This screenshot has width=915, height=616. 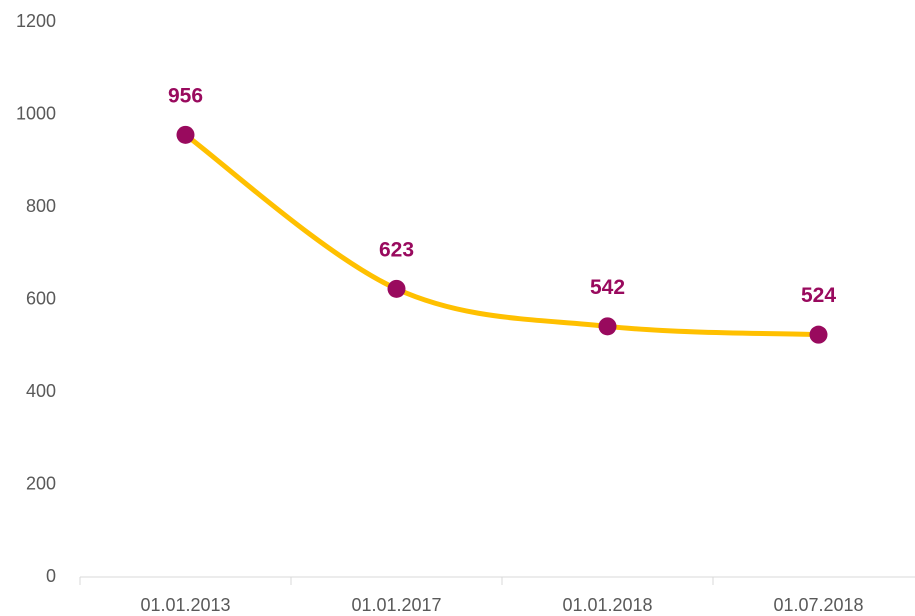 I want to click on x-tick-label: 01.01.2018, so click(x=607, y=605).